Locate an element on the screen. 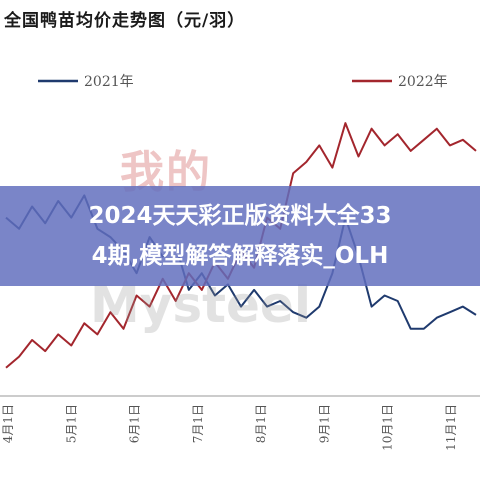 The width and height of the screenshot is (480, 480). legend-label-1: 2021年 is located at coordinates (109, 82).